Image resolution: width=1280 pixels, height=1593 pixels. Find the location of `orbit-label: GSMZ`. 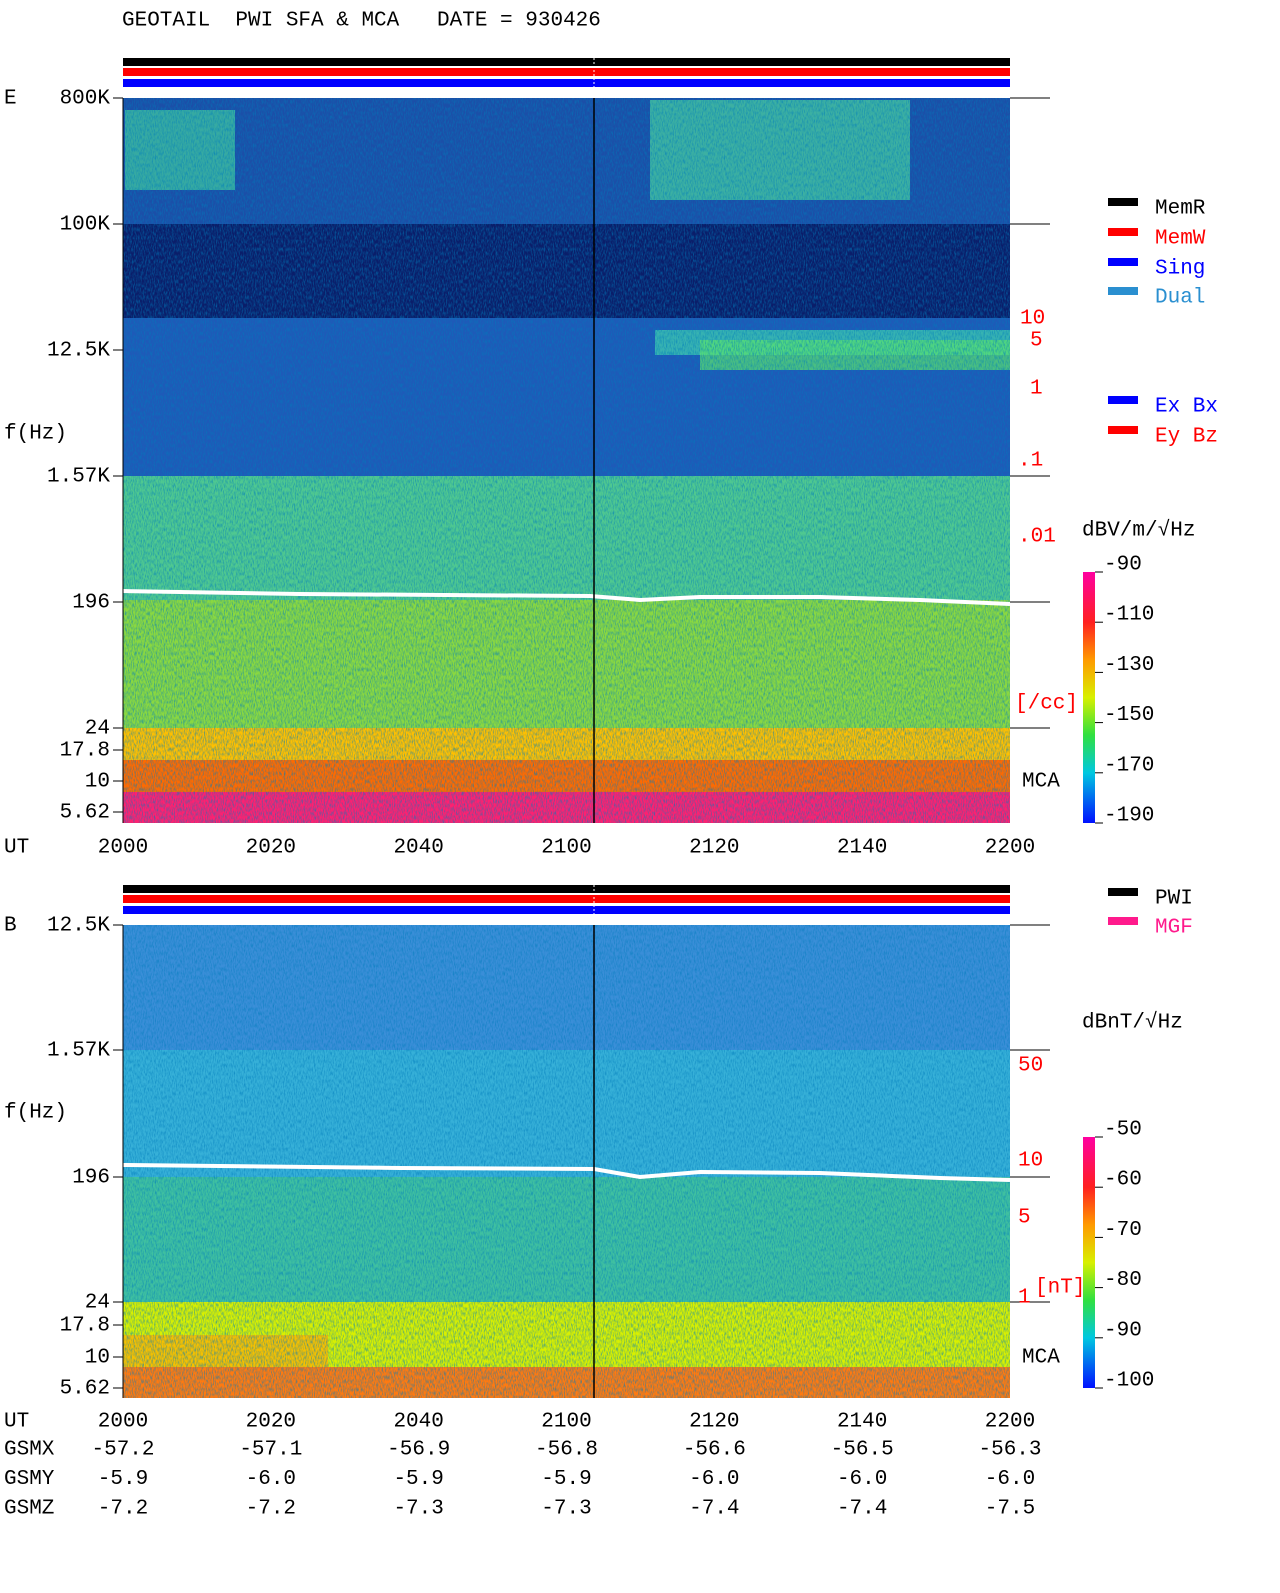

orbit-label: GSMZ is located at coordinates (29, 1509).